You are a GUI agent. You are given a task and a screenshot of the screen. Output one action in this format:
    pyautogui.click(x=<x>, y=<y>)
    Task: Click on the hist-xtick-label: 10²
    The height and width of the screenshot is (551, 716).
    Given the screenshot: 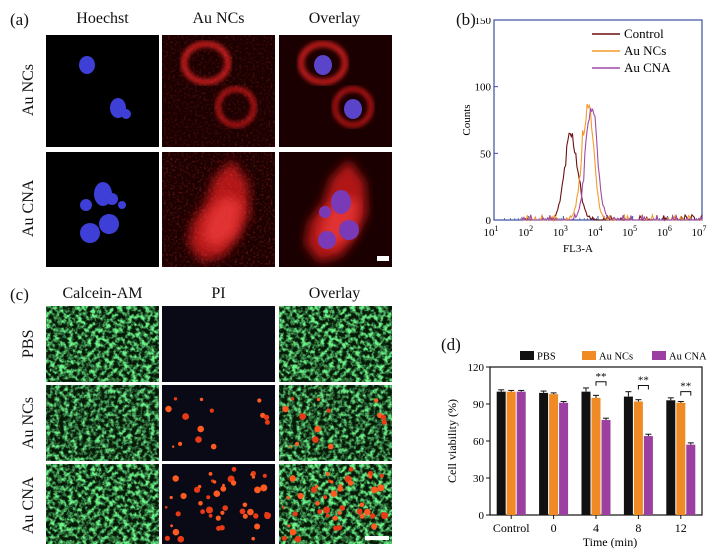 What is the action you would take?
    pyautogui.click(x=525, y=231)
    